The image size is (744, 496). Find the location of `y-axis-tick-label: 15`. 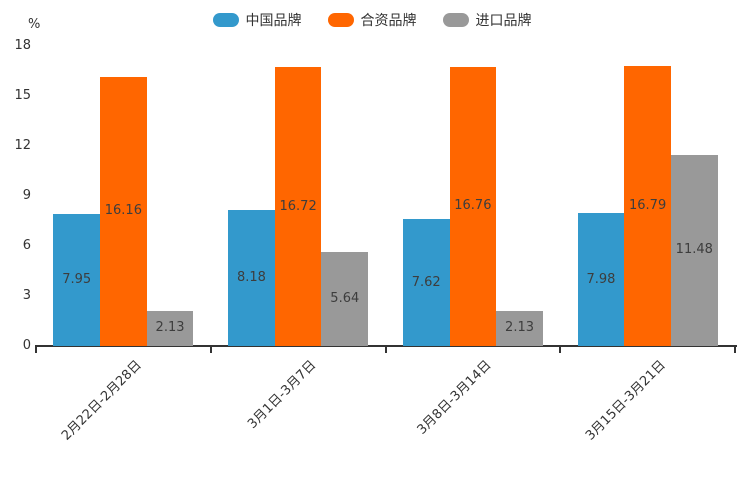

y-axis-tick-label: 15 is located at coordinates (22, 95).